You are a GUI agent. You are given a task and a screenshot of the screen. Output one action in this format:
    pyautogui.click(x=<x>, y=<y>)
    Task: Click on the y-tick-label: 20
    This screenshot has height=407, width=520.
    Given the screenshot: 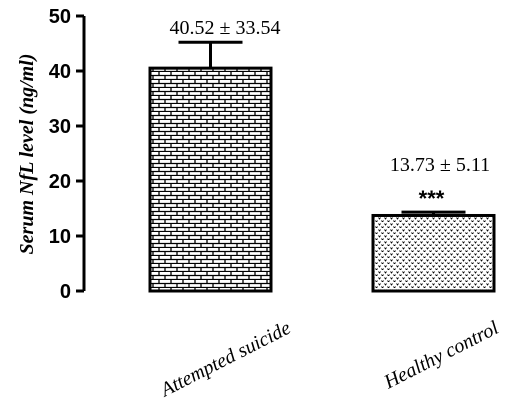 What is the action you would take?
    pyautogui.click(x=60, y=182)
    